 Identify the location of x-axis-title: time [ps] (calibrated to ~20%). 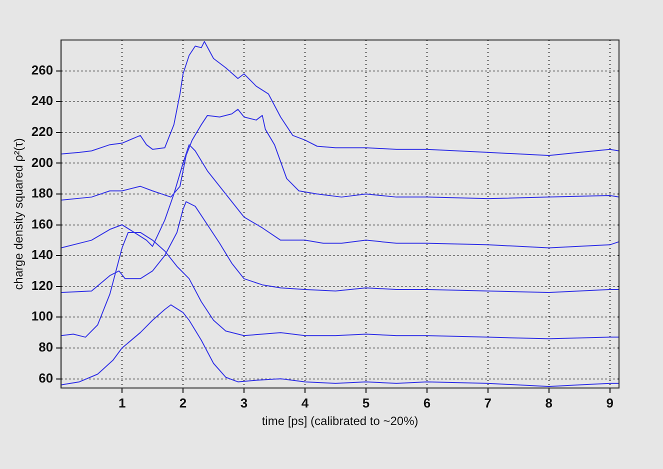
(340, 421).